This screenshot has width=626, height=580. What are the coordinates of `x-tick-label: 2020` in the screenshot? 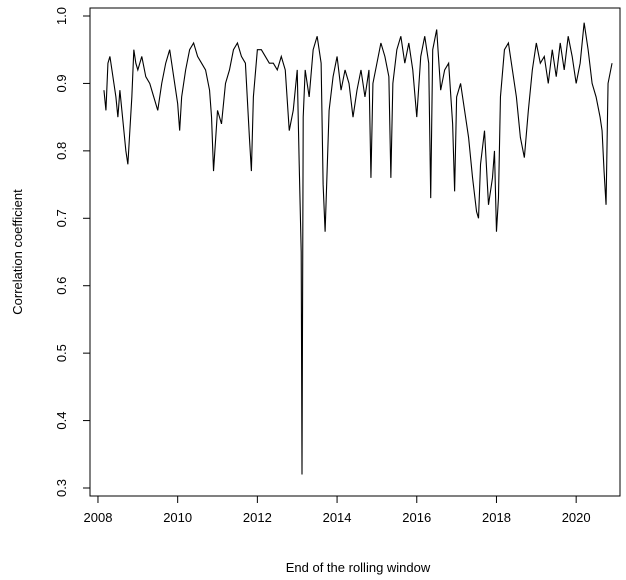 It's located at (576, 517).